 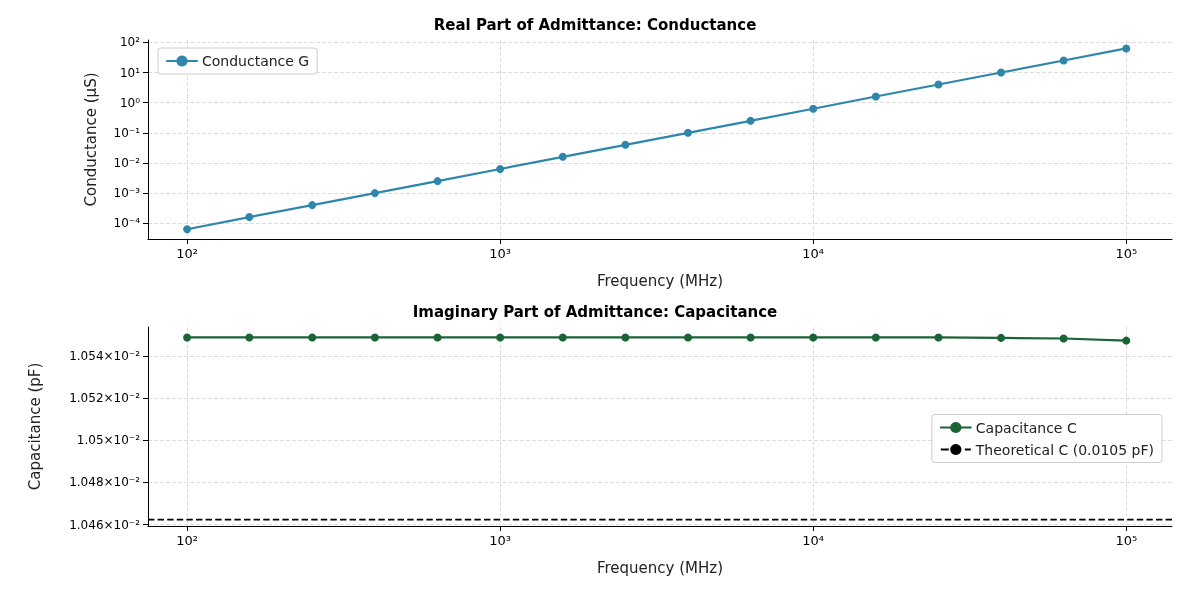 What do you see at coordinates (256, 61) in the screenshot?
I see `legend-label: Conductance G` at bounding box center [256, 61].